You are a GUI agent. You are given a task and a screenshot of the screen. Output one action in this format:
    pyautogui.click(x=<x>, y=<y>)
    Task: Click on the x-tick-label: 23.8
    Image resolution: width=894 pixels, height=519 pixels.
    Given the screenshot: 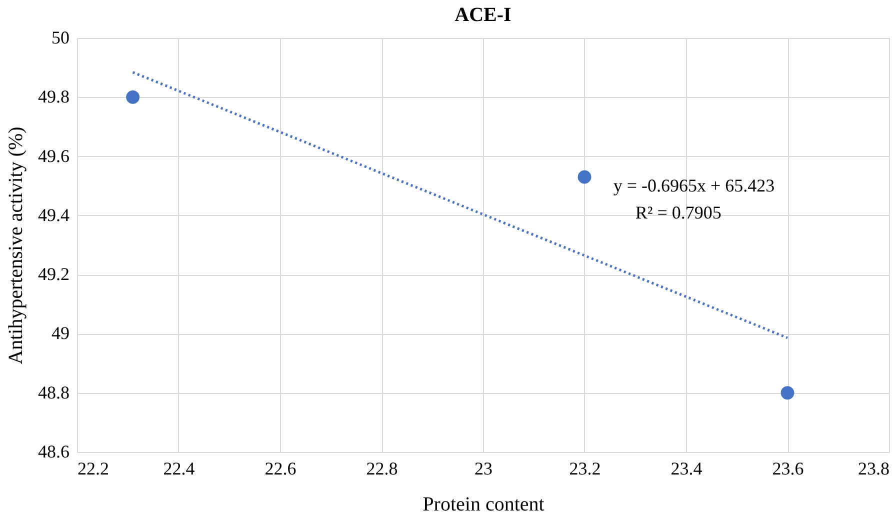 What is the action you would take?
    pyautogui.click(x=874, y=468)
    